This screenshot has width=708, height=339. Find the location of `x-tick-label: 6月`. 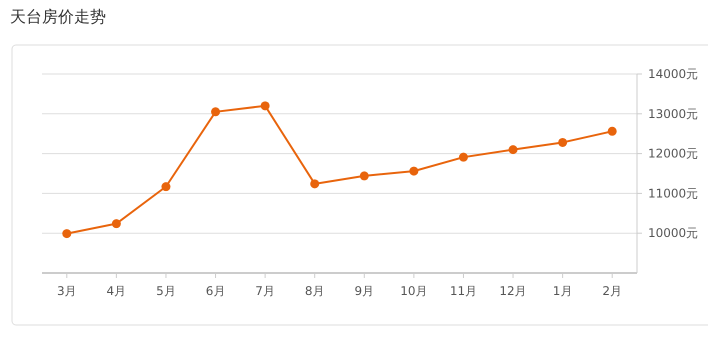

x-tick-label: 6月 is located at coordinates (216, 291).